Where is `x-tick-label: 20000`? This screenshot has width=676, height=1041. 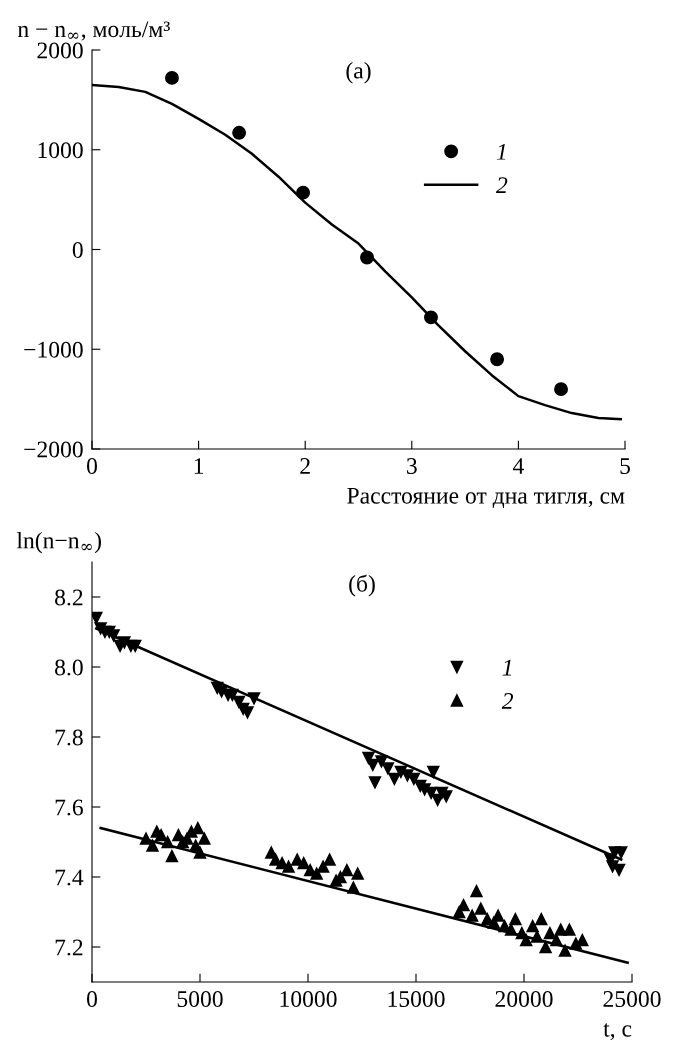 x-tick-label: 20000 is located at coordinates (524, 999).